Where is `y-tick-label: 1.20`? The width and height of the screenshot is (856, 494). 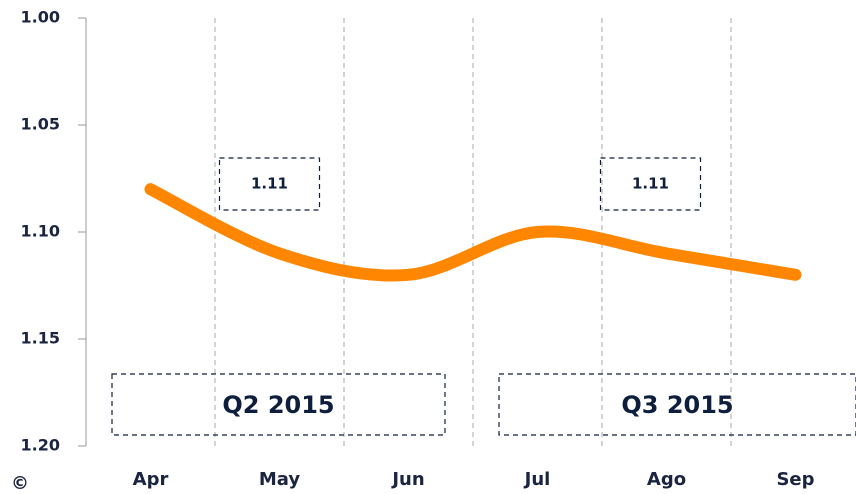
y-tick-label: 1.20 is located at coordinates (40, 445).